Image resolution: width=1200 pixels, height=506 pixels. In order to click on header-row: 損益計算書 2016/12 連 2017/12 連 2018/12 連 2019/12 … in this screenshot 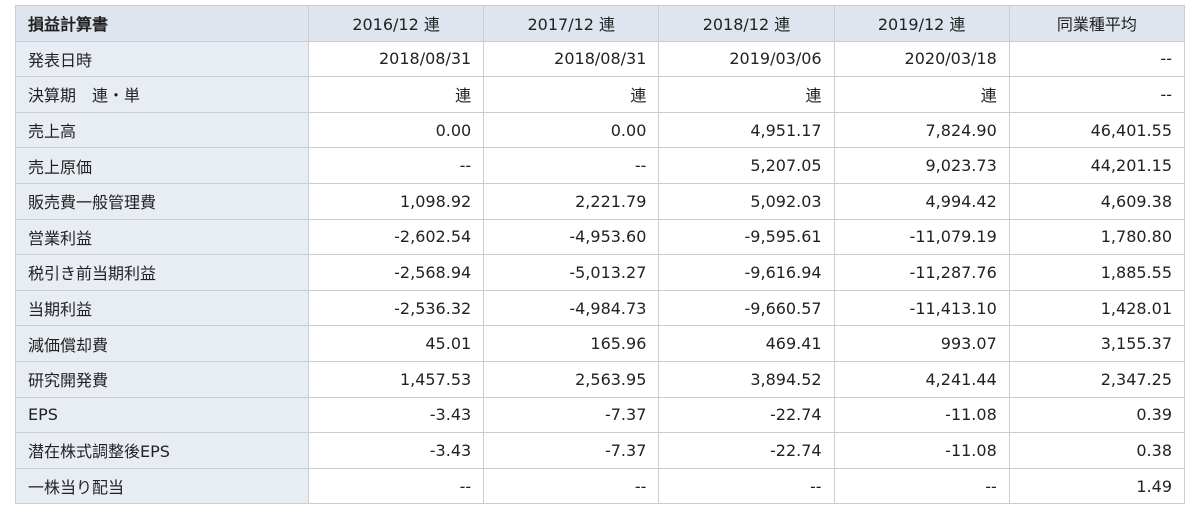, I will do `click(600, 23)`.